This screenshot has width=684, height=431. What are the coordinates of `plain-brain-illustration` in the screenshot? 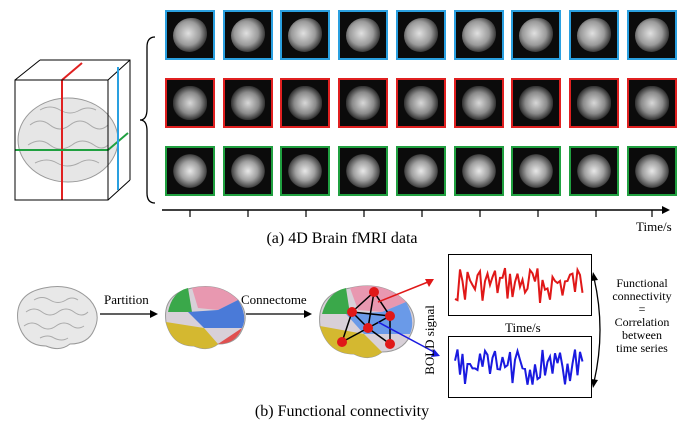 It's located at (56, 318).